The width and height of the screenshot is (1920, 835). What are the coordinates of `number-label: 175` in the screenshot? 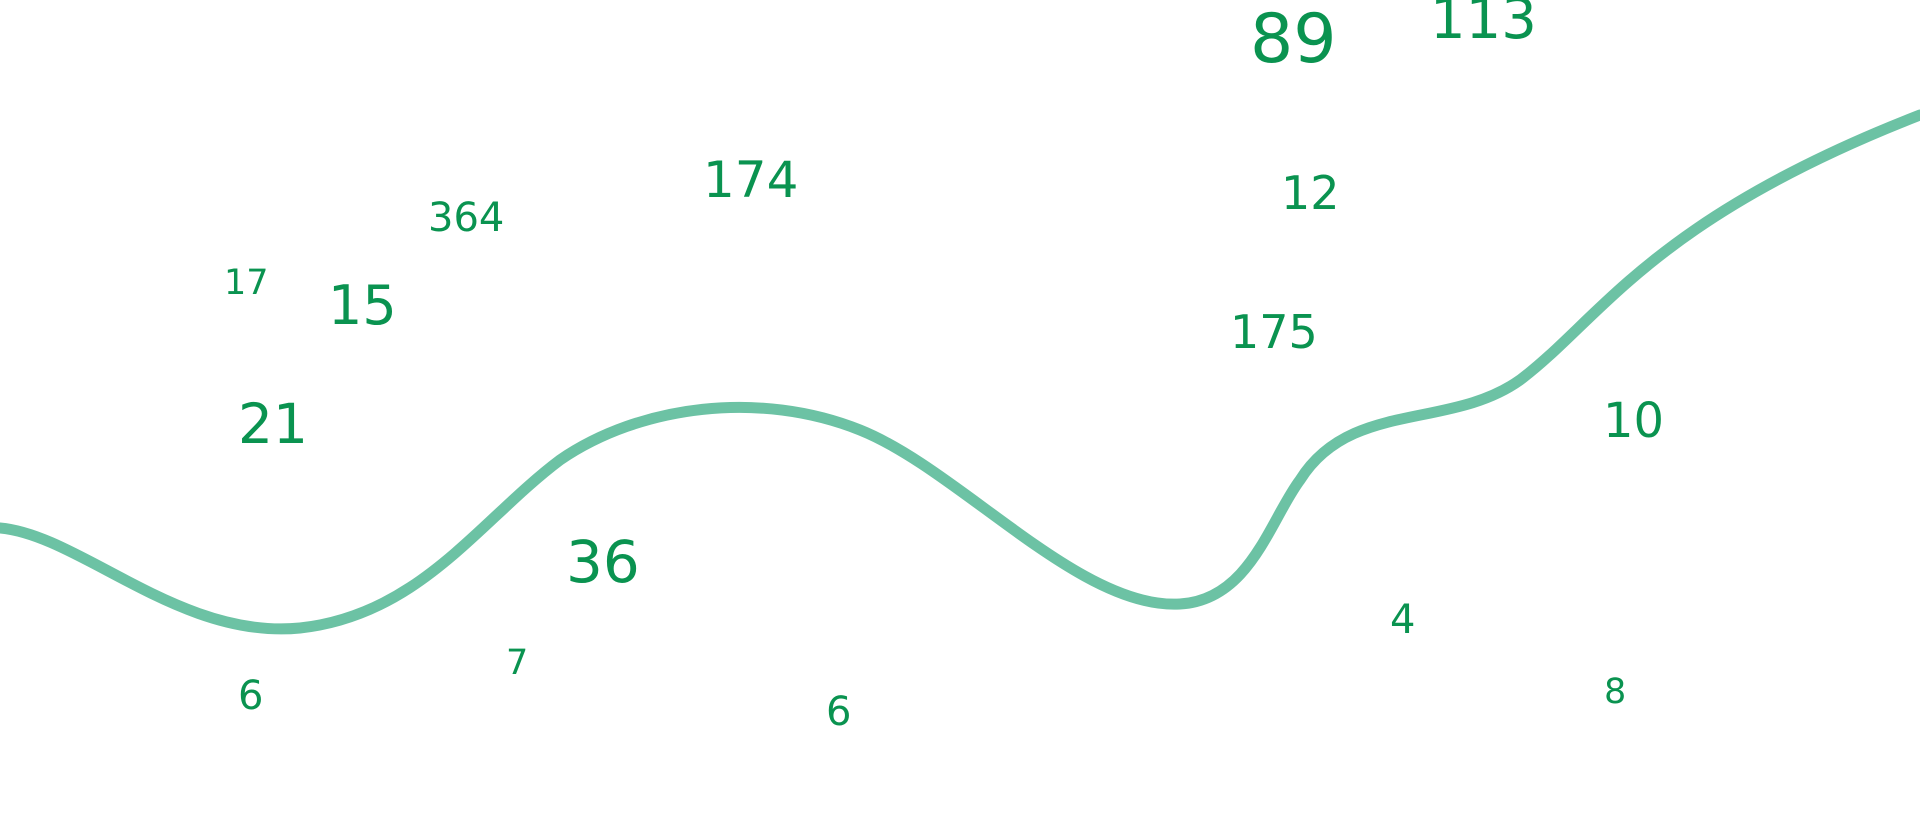 It's located at (1274, 332).